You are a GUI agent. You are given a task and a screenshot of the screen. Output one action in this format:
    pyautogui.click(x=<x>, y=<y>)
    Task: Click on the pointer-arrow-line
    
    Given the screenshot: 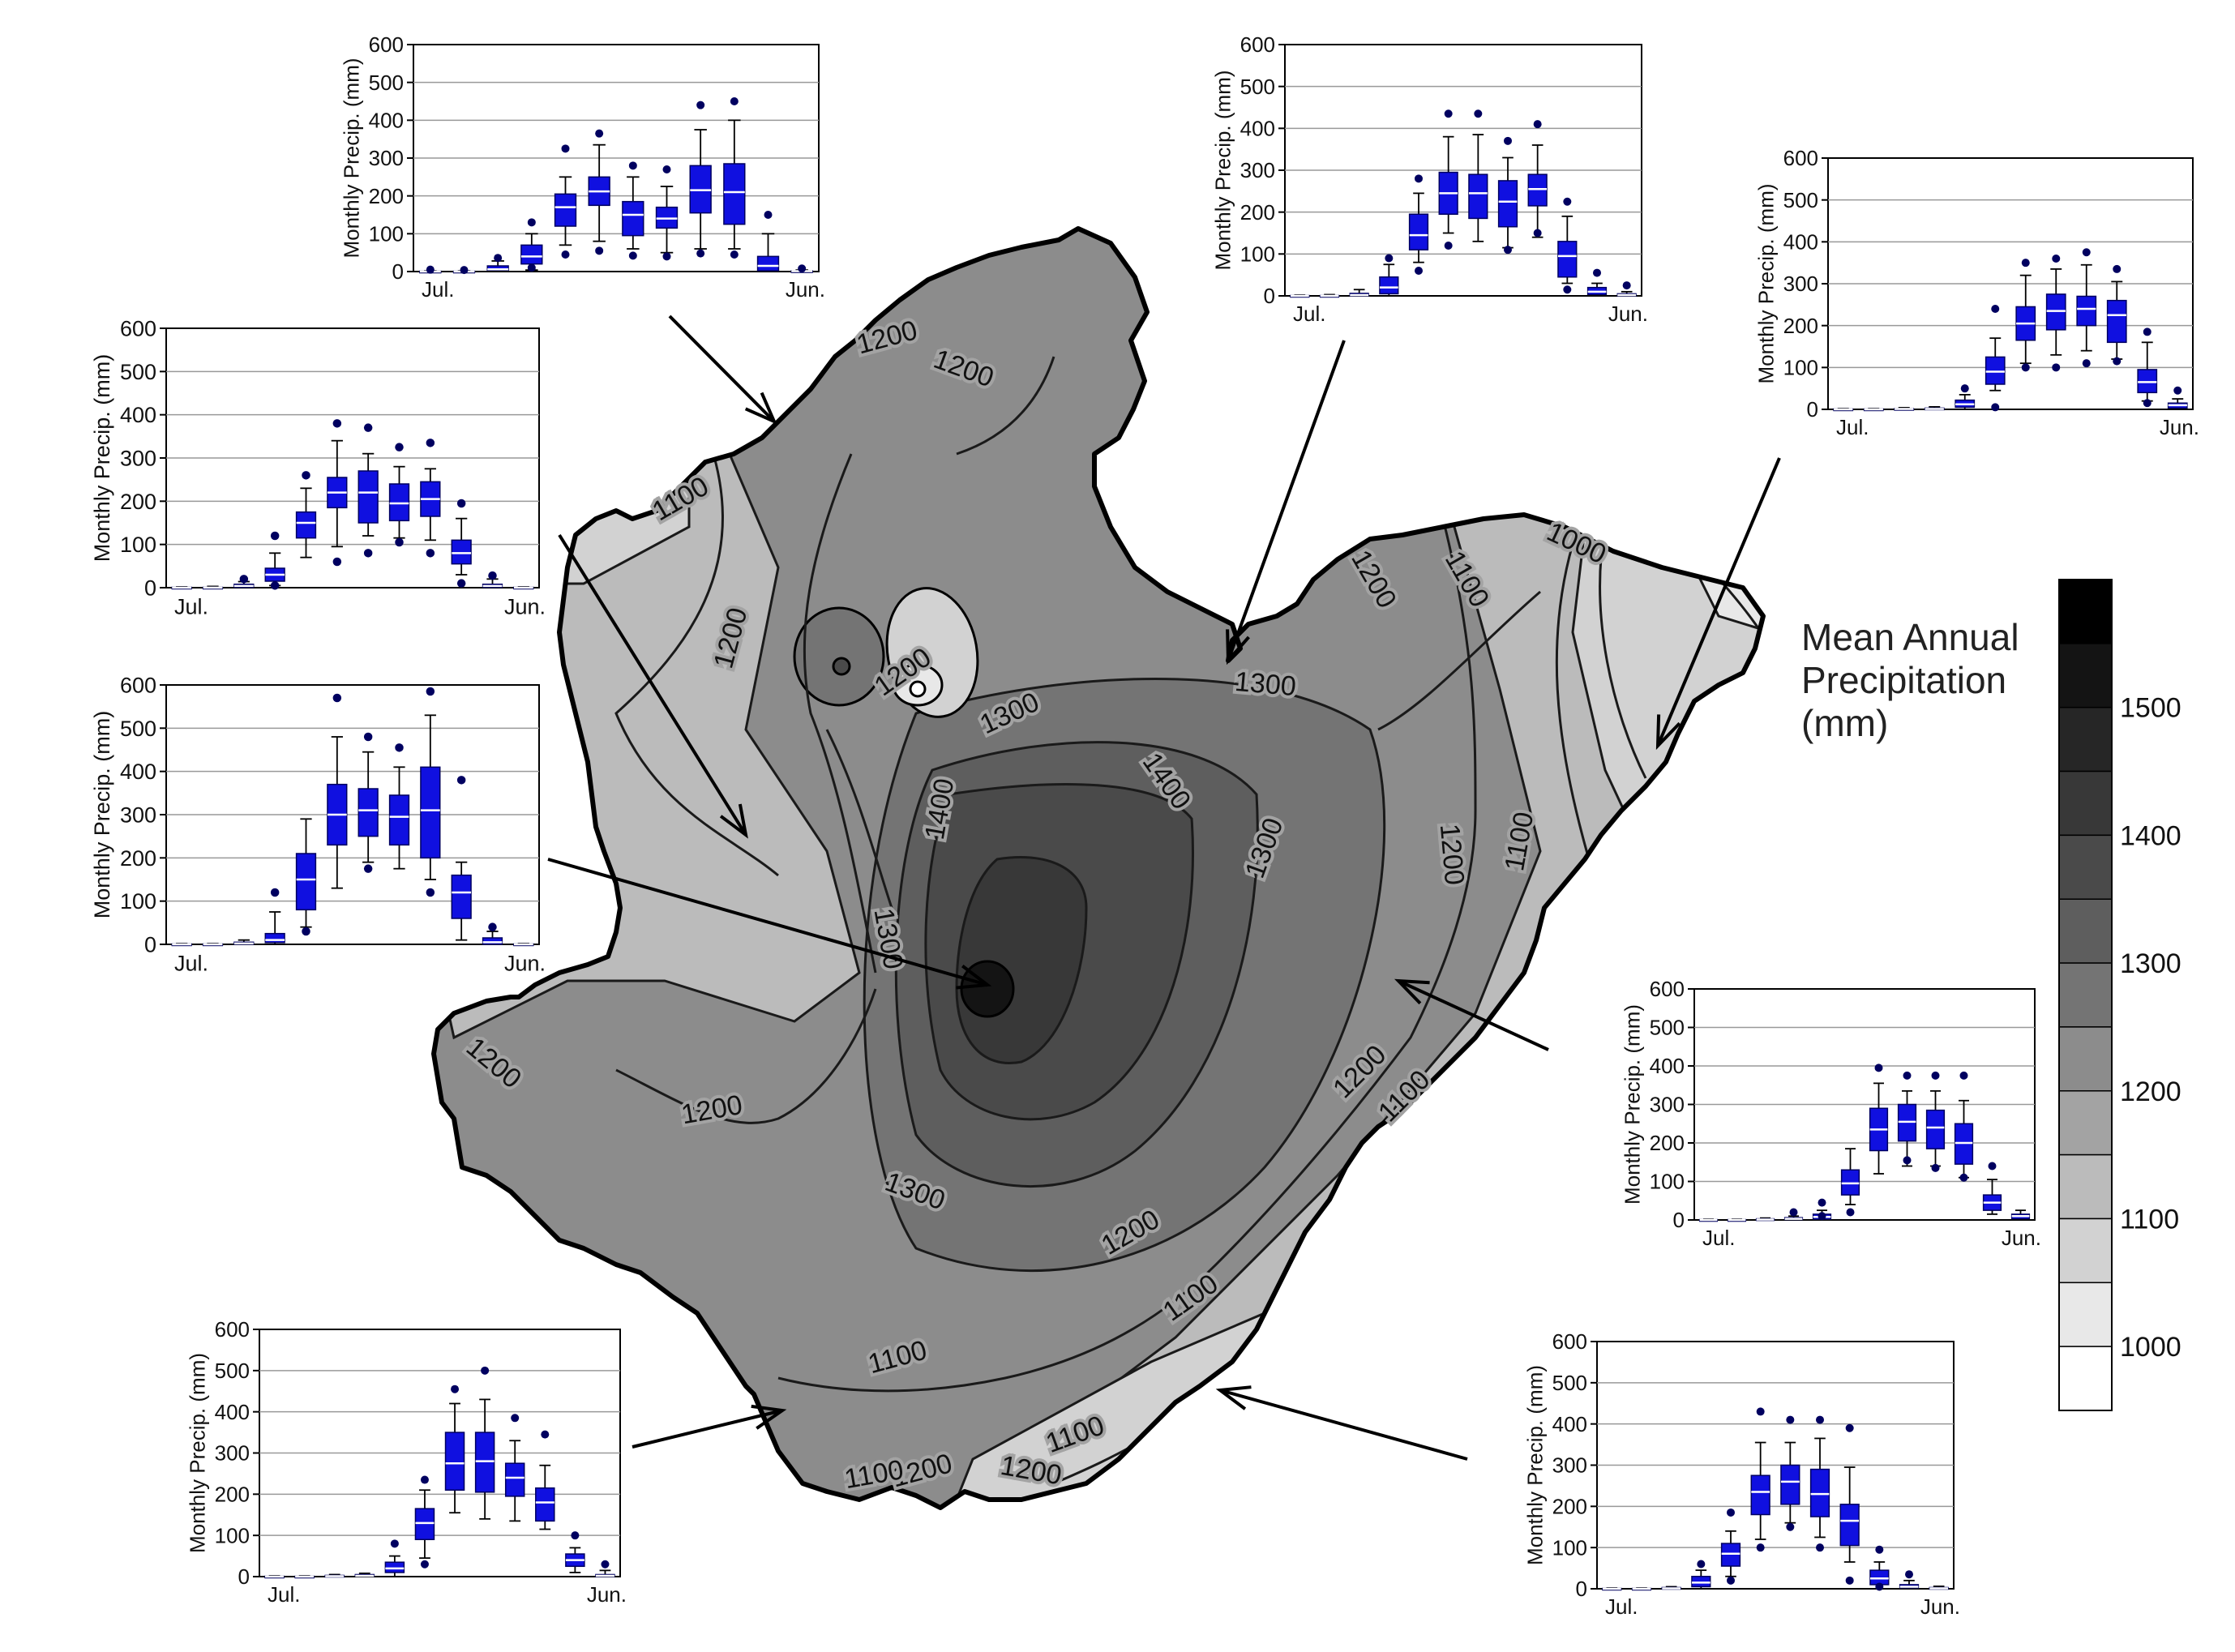 What is the action you would take?
    pyautogui.click(x=722, y=369)
    